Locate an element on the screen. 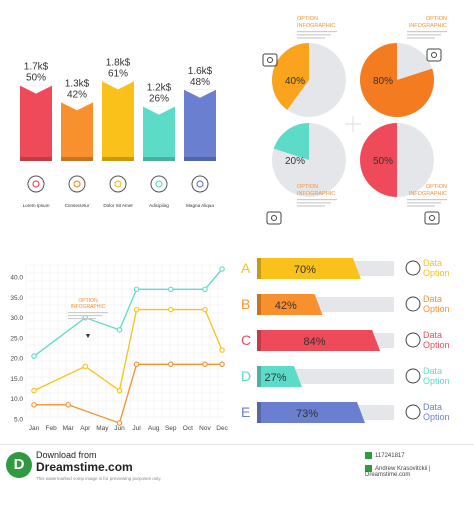  hand-card-icon is located at coordinates (270, 60).